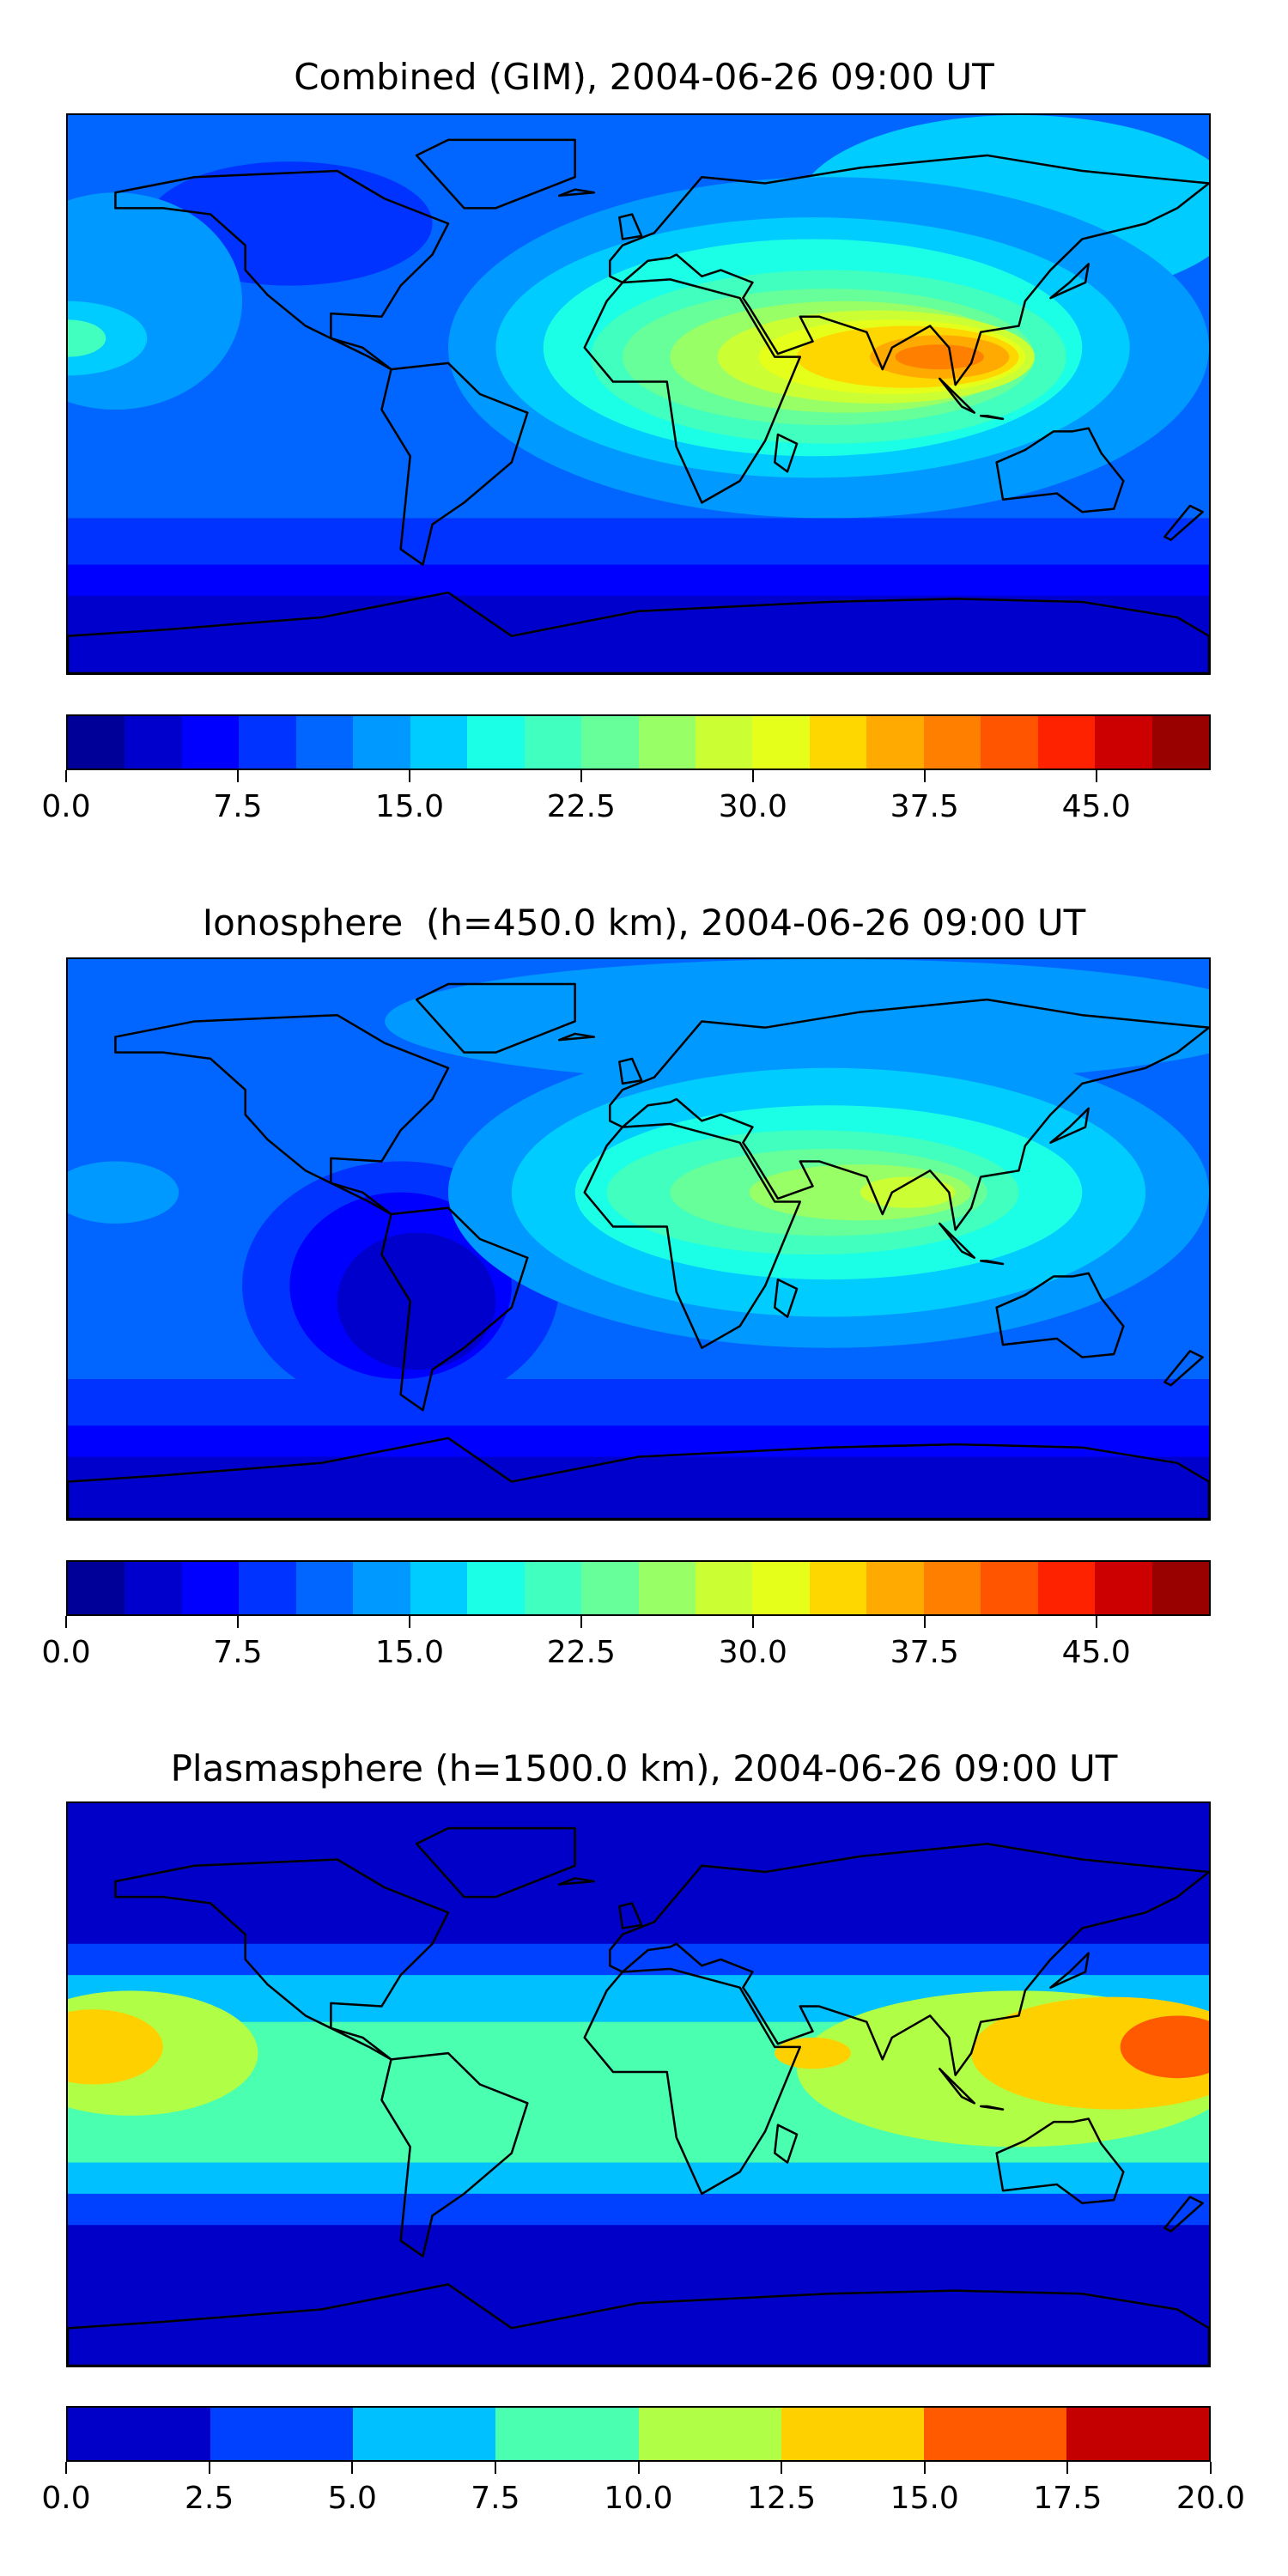 The height and width of the screenshot is (2576, 1288). I want to click on colorbar-tick-label: 5.0, so click(352, 2499).